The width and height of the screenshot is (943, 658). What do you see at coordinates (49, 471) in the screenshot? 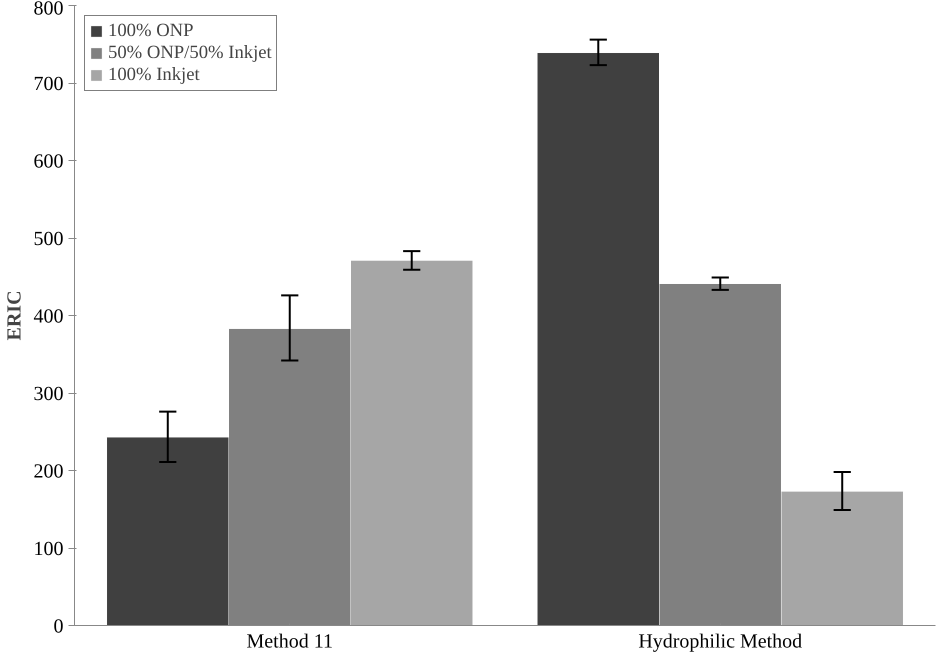
I see `y-tick-label: 200` at bounding box center [49, 471].